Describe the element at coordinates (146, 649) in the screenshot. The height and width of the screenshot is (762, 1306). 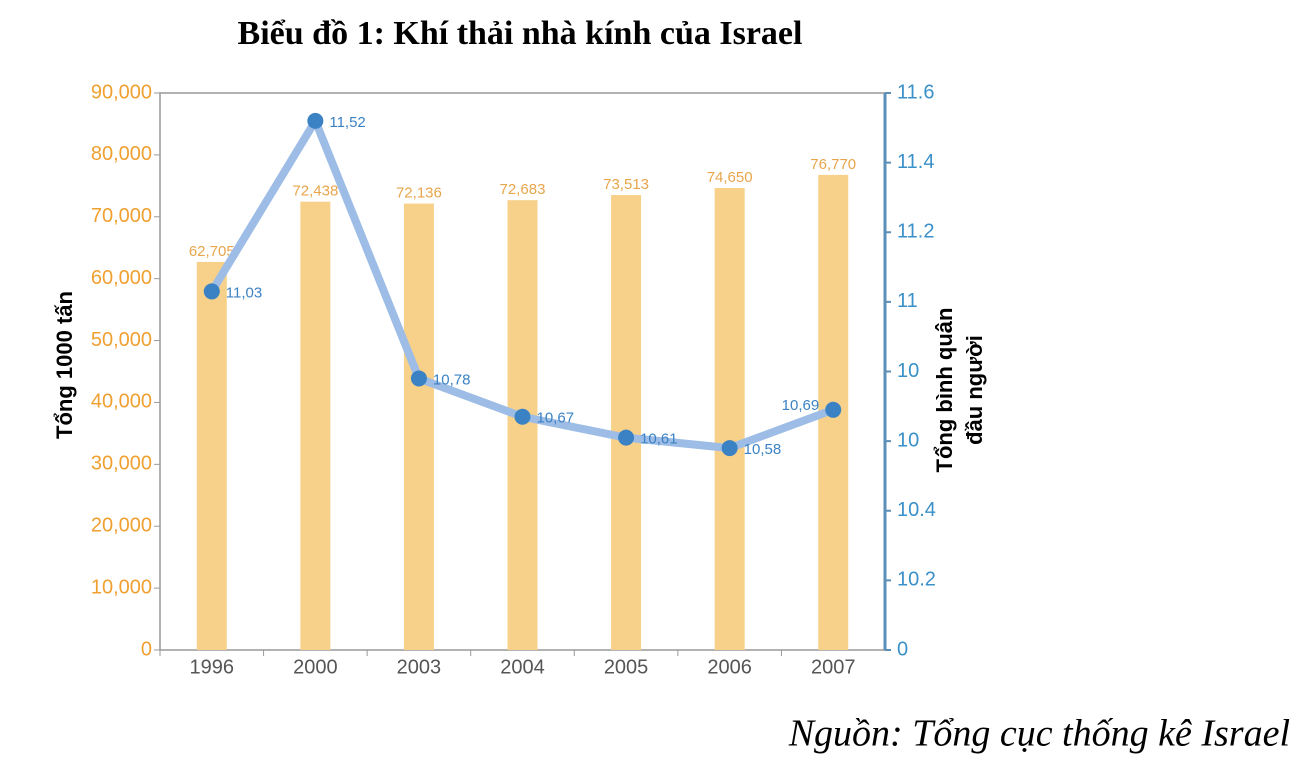
I see `y-tick-label: 0` at that location.